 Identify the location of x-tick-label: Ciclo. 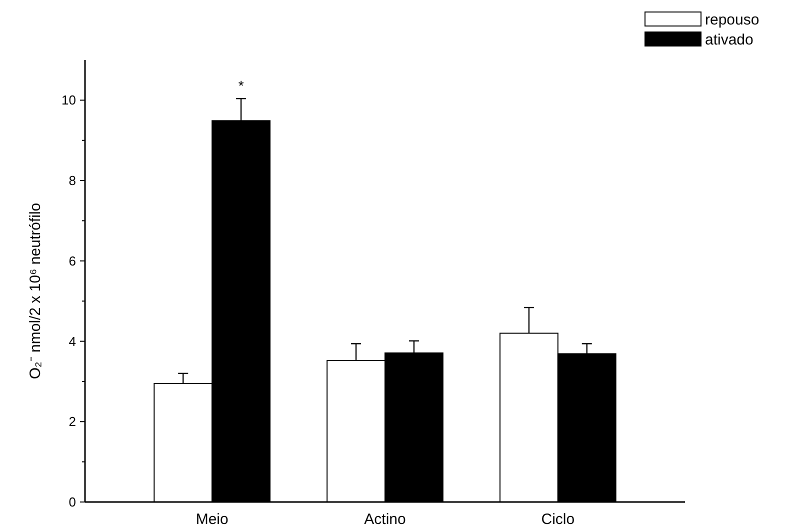
(558, 519).